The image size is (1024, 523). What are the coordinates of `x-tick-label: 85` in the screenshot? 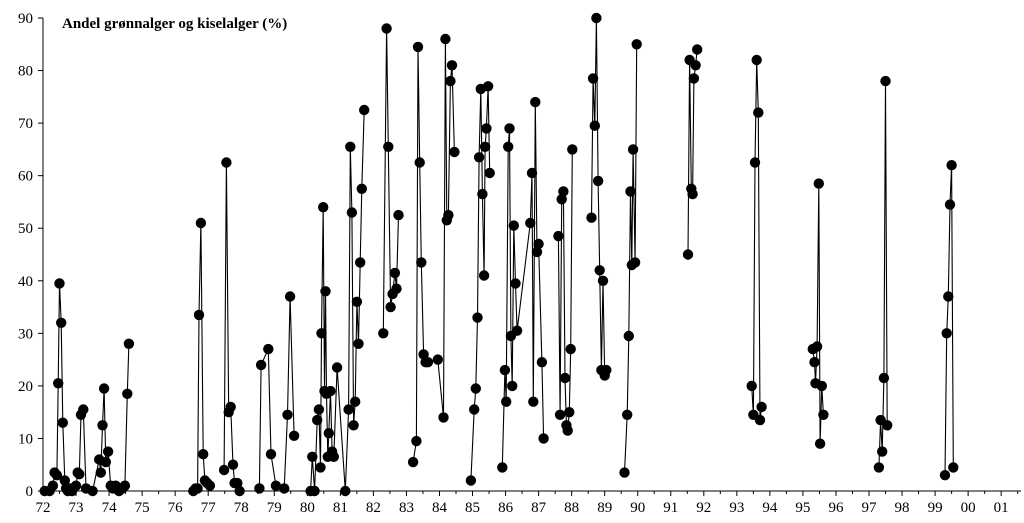 It's located at (472, 508).